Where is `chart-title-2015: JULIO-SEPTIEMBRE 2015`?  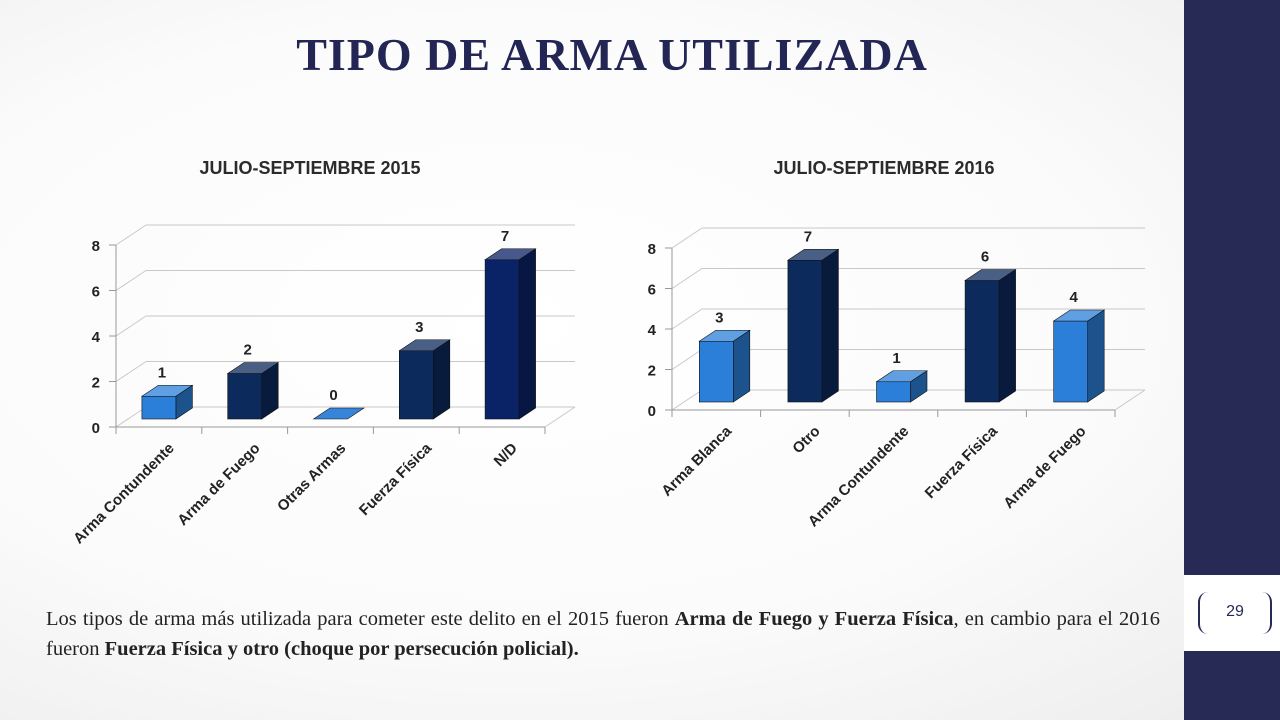
chart-title-2015: JULIO-SEPTIEMBRE 2015 is located at coordinates (310, 168).